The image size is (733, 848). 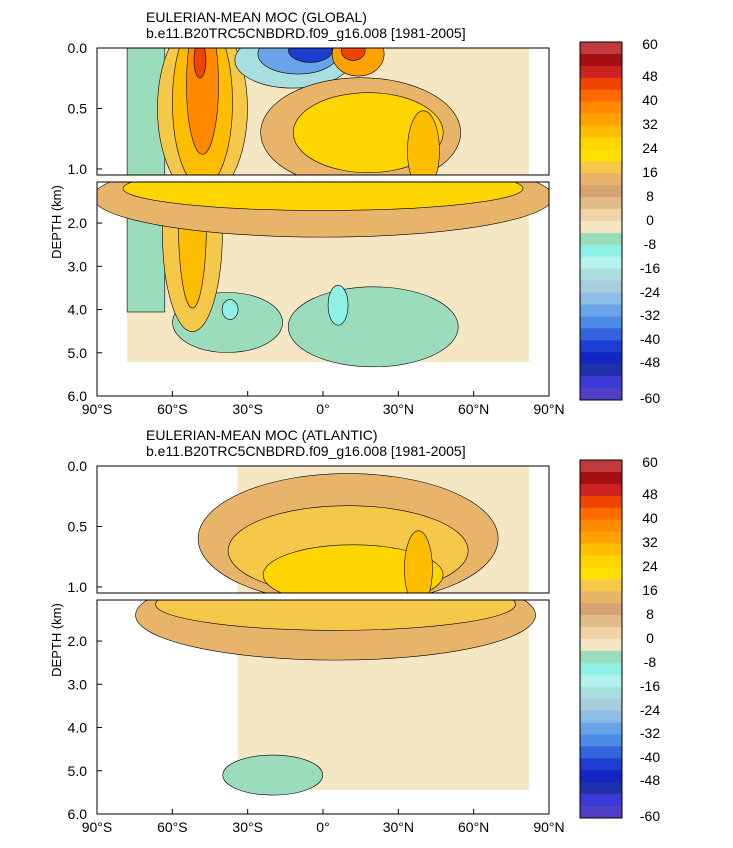 I want to click on x-tick-label: 0°, so click(x=322, y=827).